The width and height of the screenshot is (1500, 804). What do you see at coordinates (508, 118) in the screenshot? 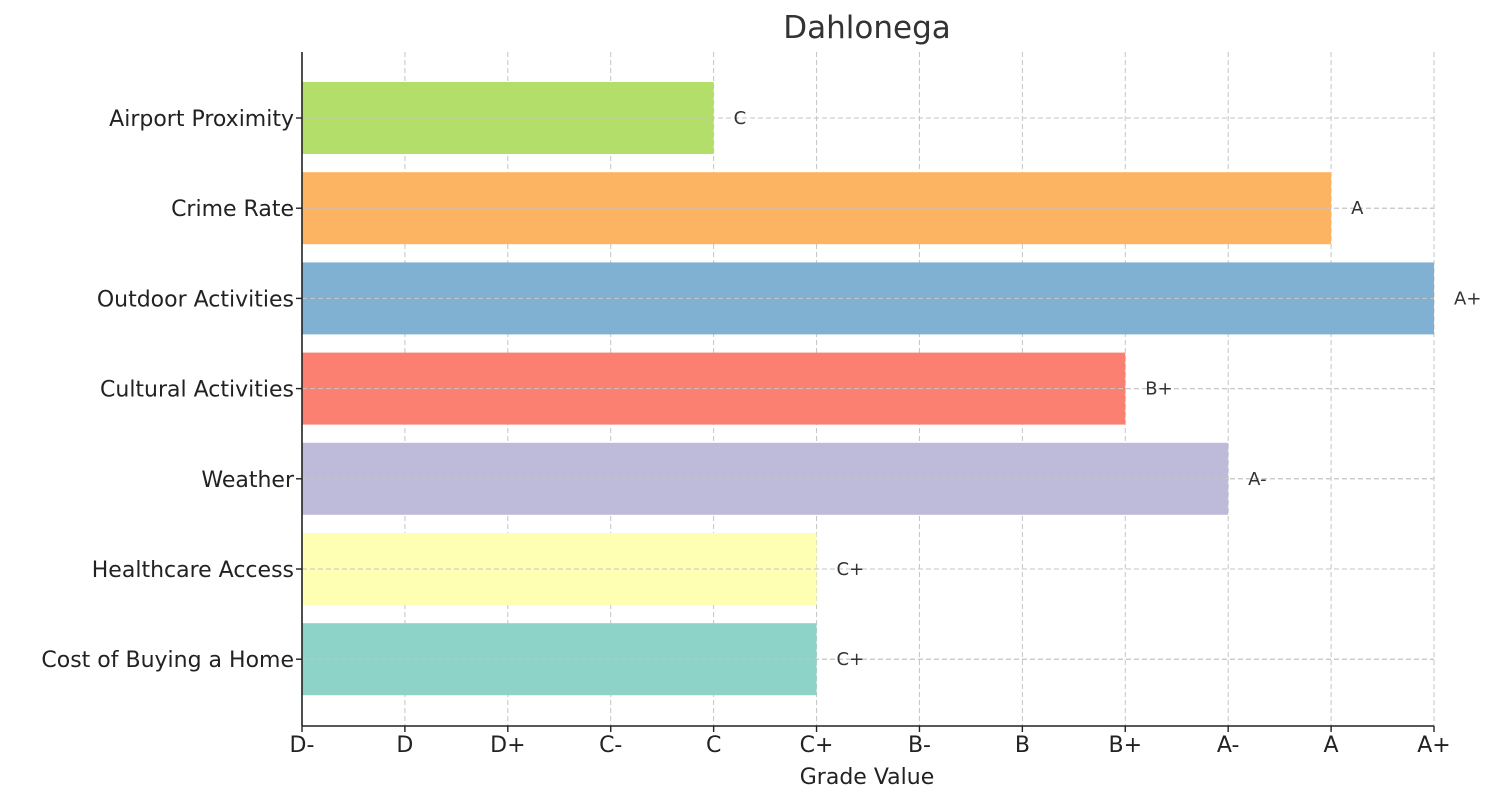
I see `bar` at bounding box center [508, 118].